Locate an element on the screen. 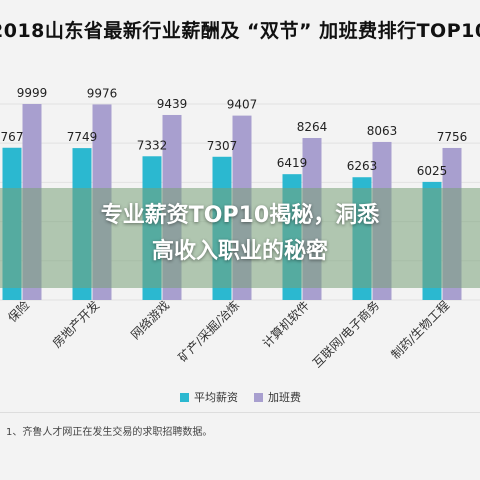 Image resolution: width=480 pixels, height=480 pixels. label-avg-salary: 6263 is located at coordinates (362, 166).